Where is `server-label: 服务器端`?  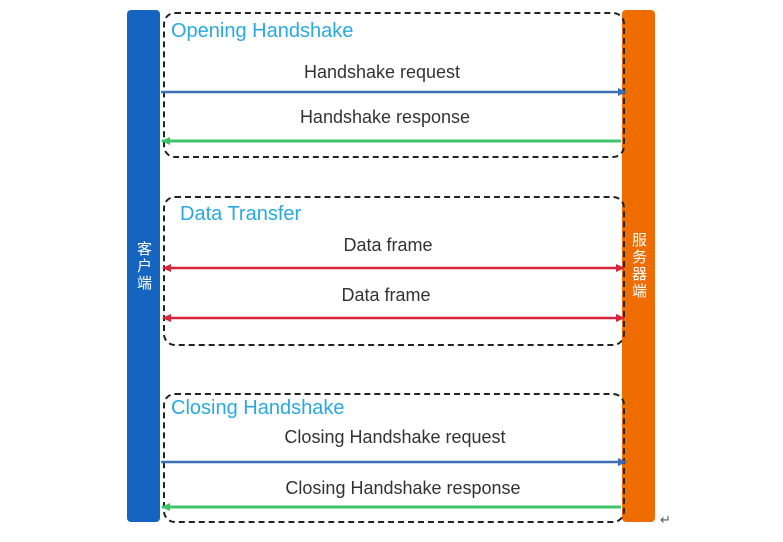 server-label: 服务器端 is located at coordinates (638, 266).